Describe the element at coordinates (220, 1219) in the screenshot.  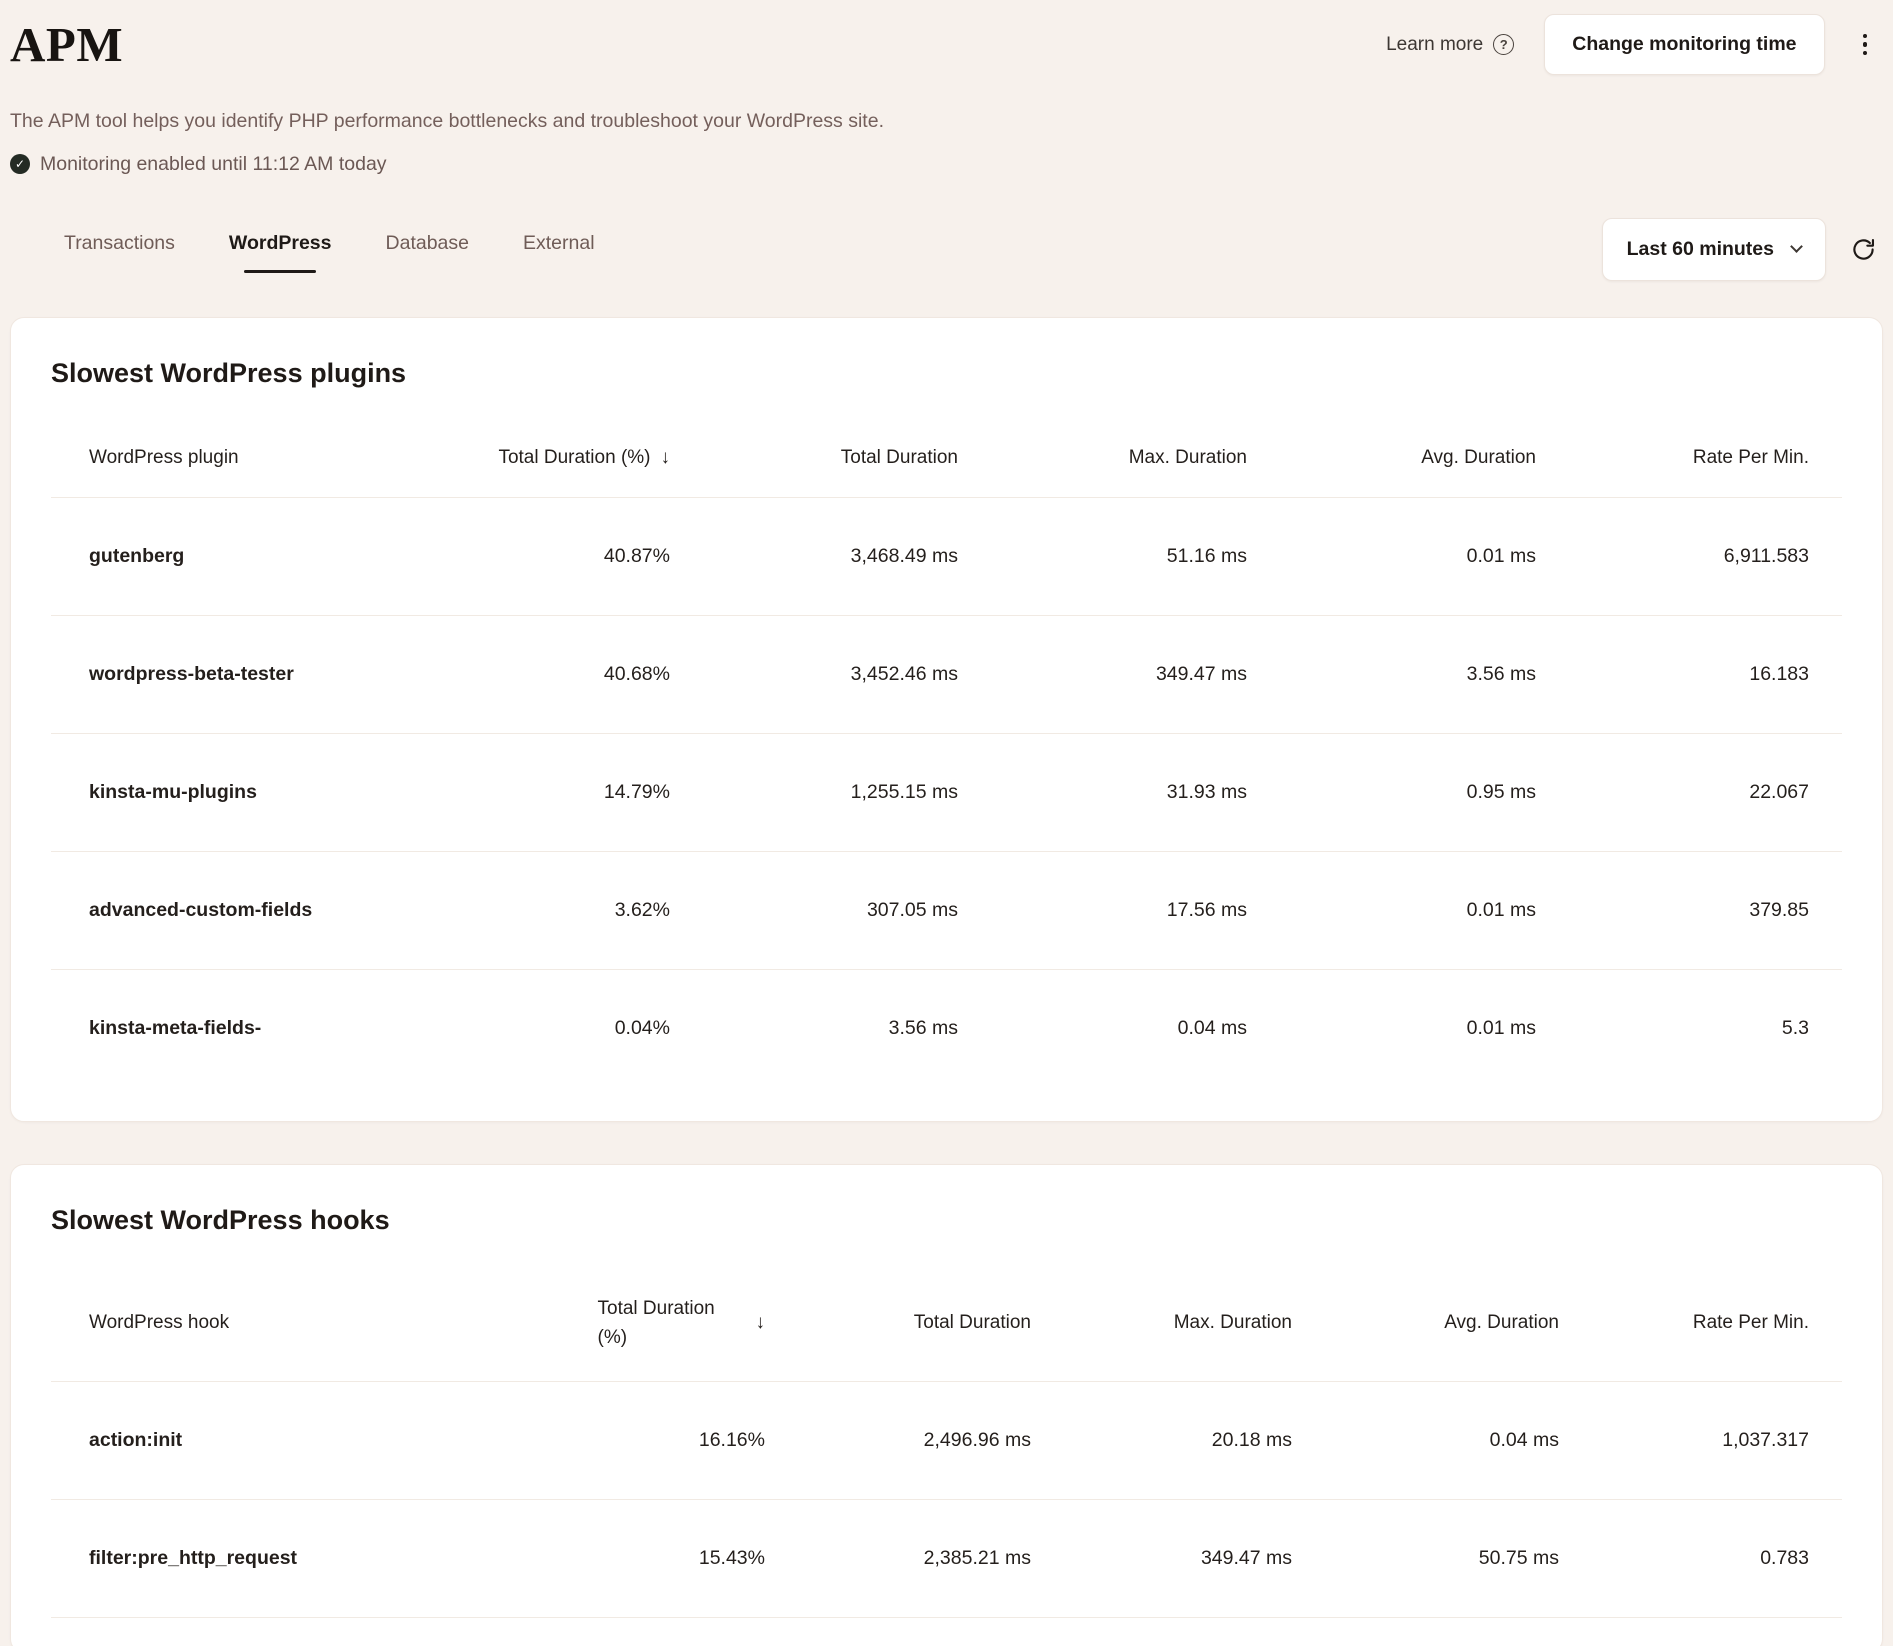
I see `hooks-card-title: Slowest WordPress hooks` at that location.